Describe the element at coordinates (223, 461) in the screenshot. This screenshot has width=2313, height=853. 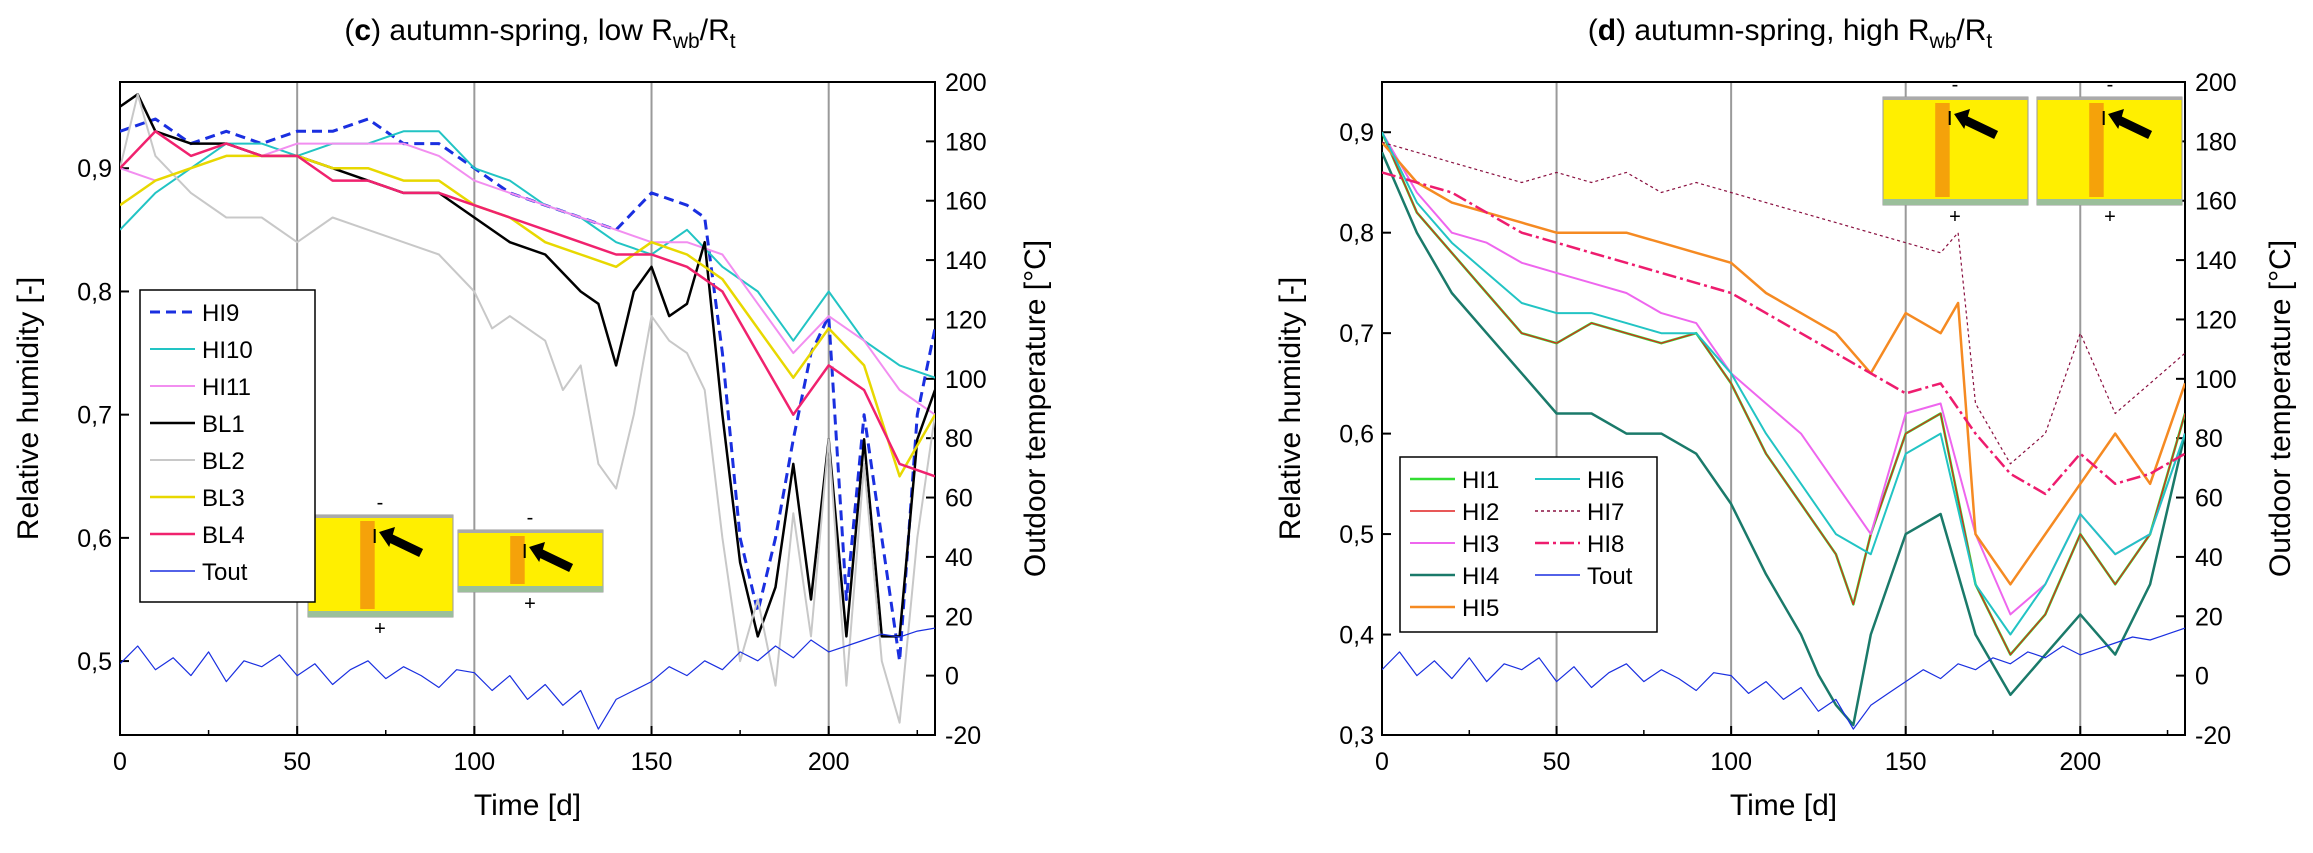
I see `legend-label-bl2: BL2` at that location.